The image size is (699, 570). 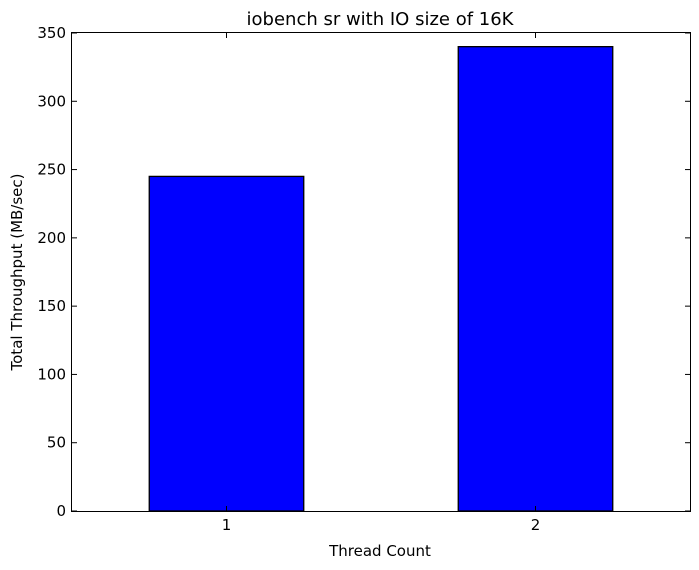 I want to click on y-tick-label: 50, so click(x=56, y=443).